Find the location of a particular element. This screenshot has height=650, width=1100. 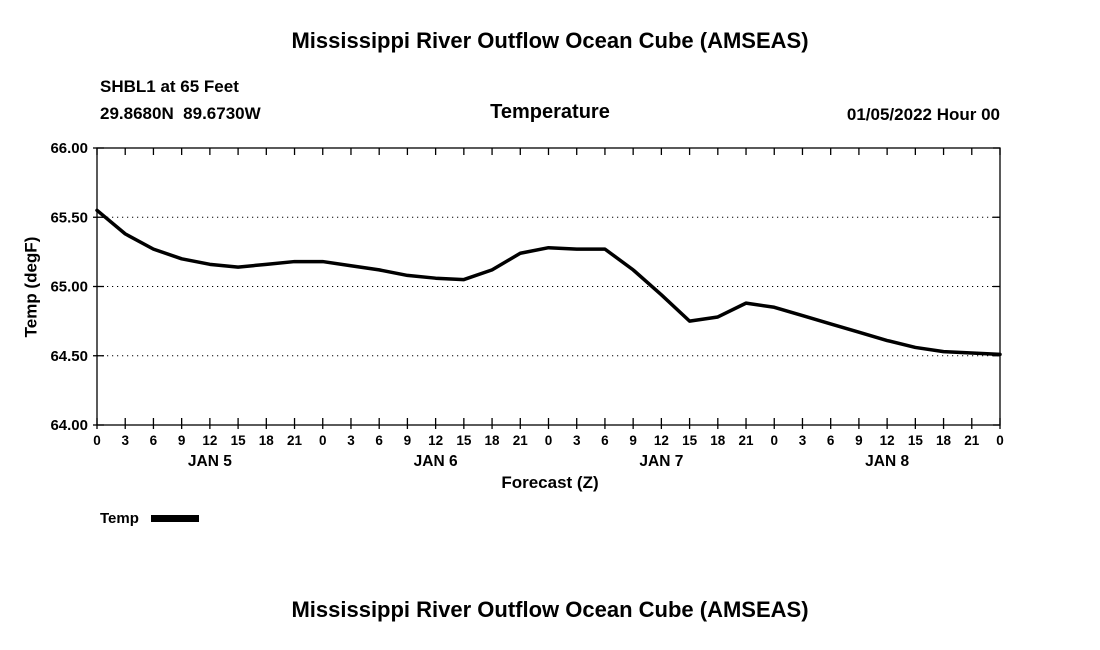

forecast-datetime: 01/05/2022 Hour 00 is located at coordinates (923, 114).